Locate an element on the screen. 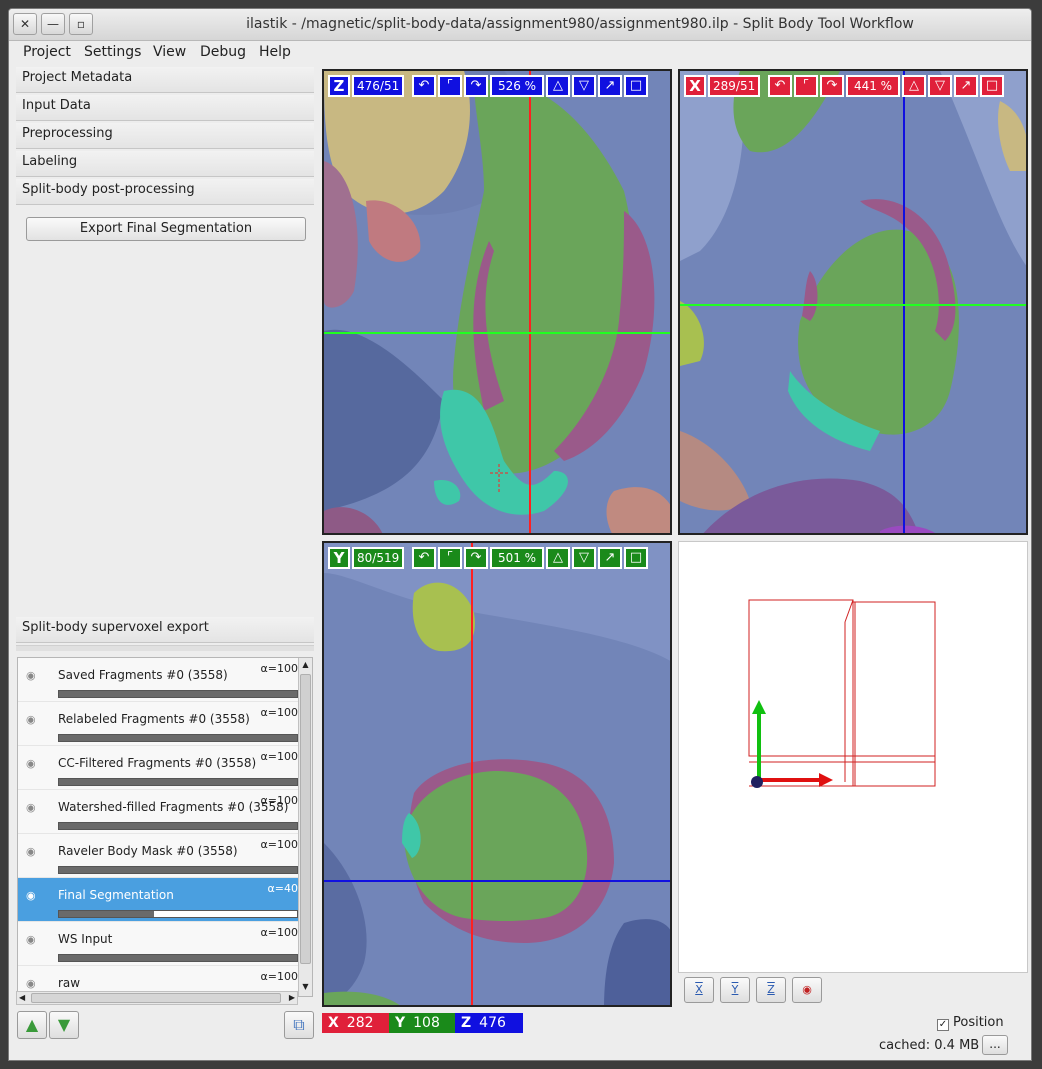 Image resolution: width=1042 pixels, height=1069 pixels. applet-input-data: Input Data is located at coordinates (165, 108).